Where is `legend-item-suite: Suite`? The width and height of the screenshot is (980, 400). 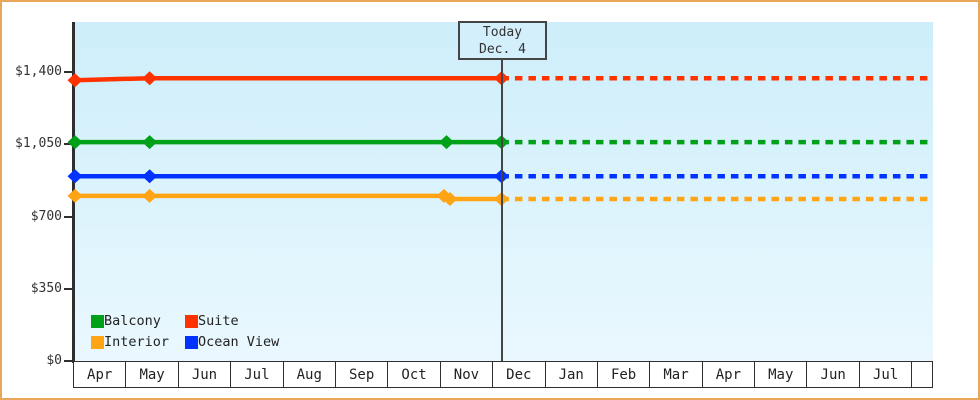
legend-item-suite: Suite is located at coordinates (232, 321).